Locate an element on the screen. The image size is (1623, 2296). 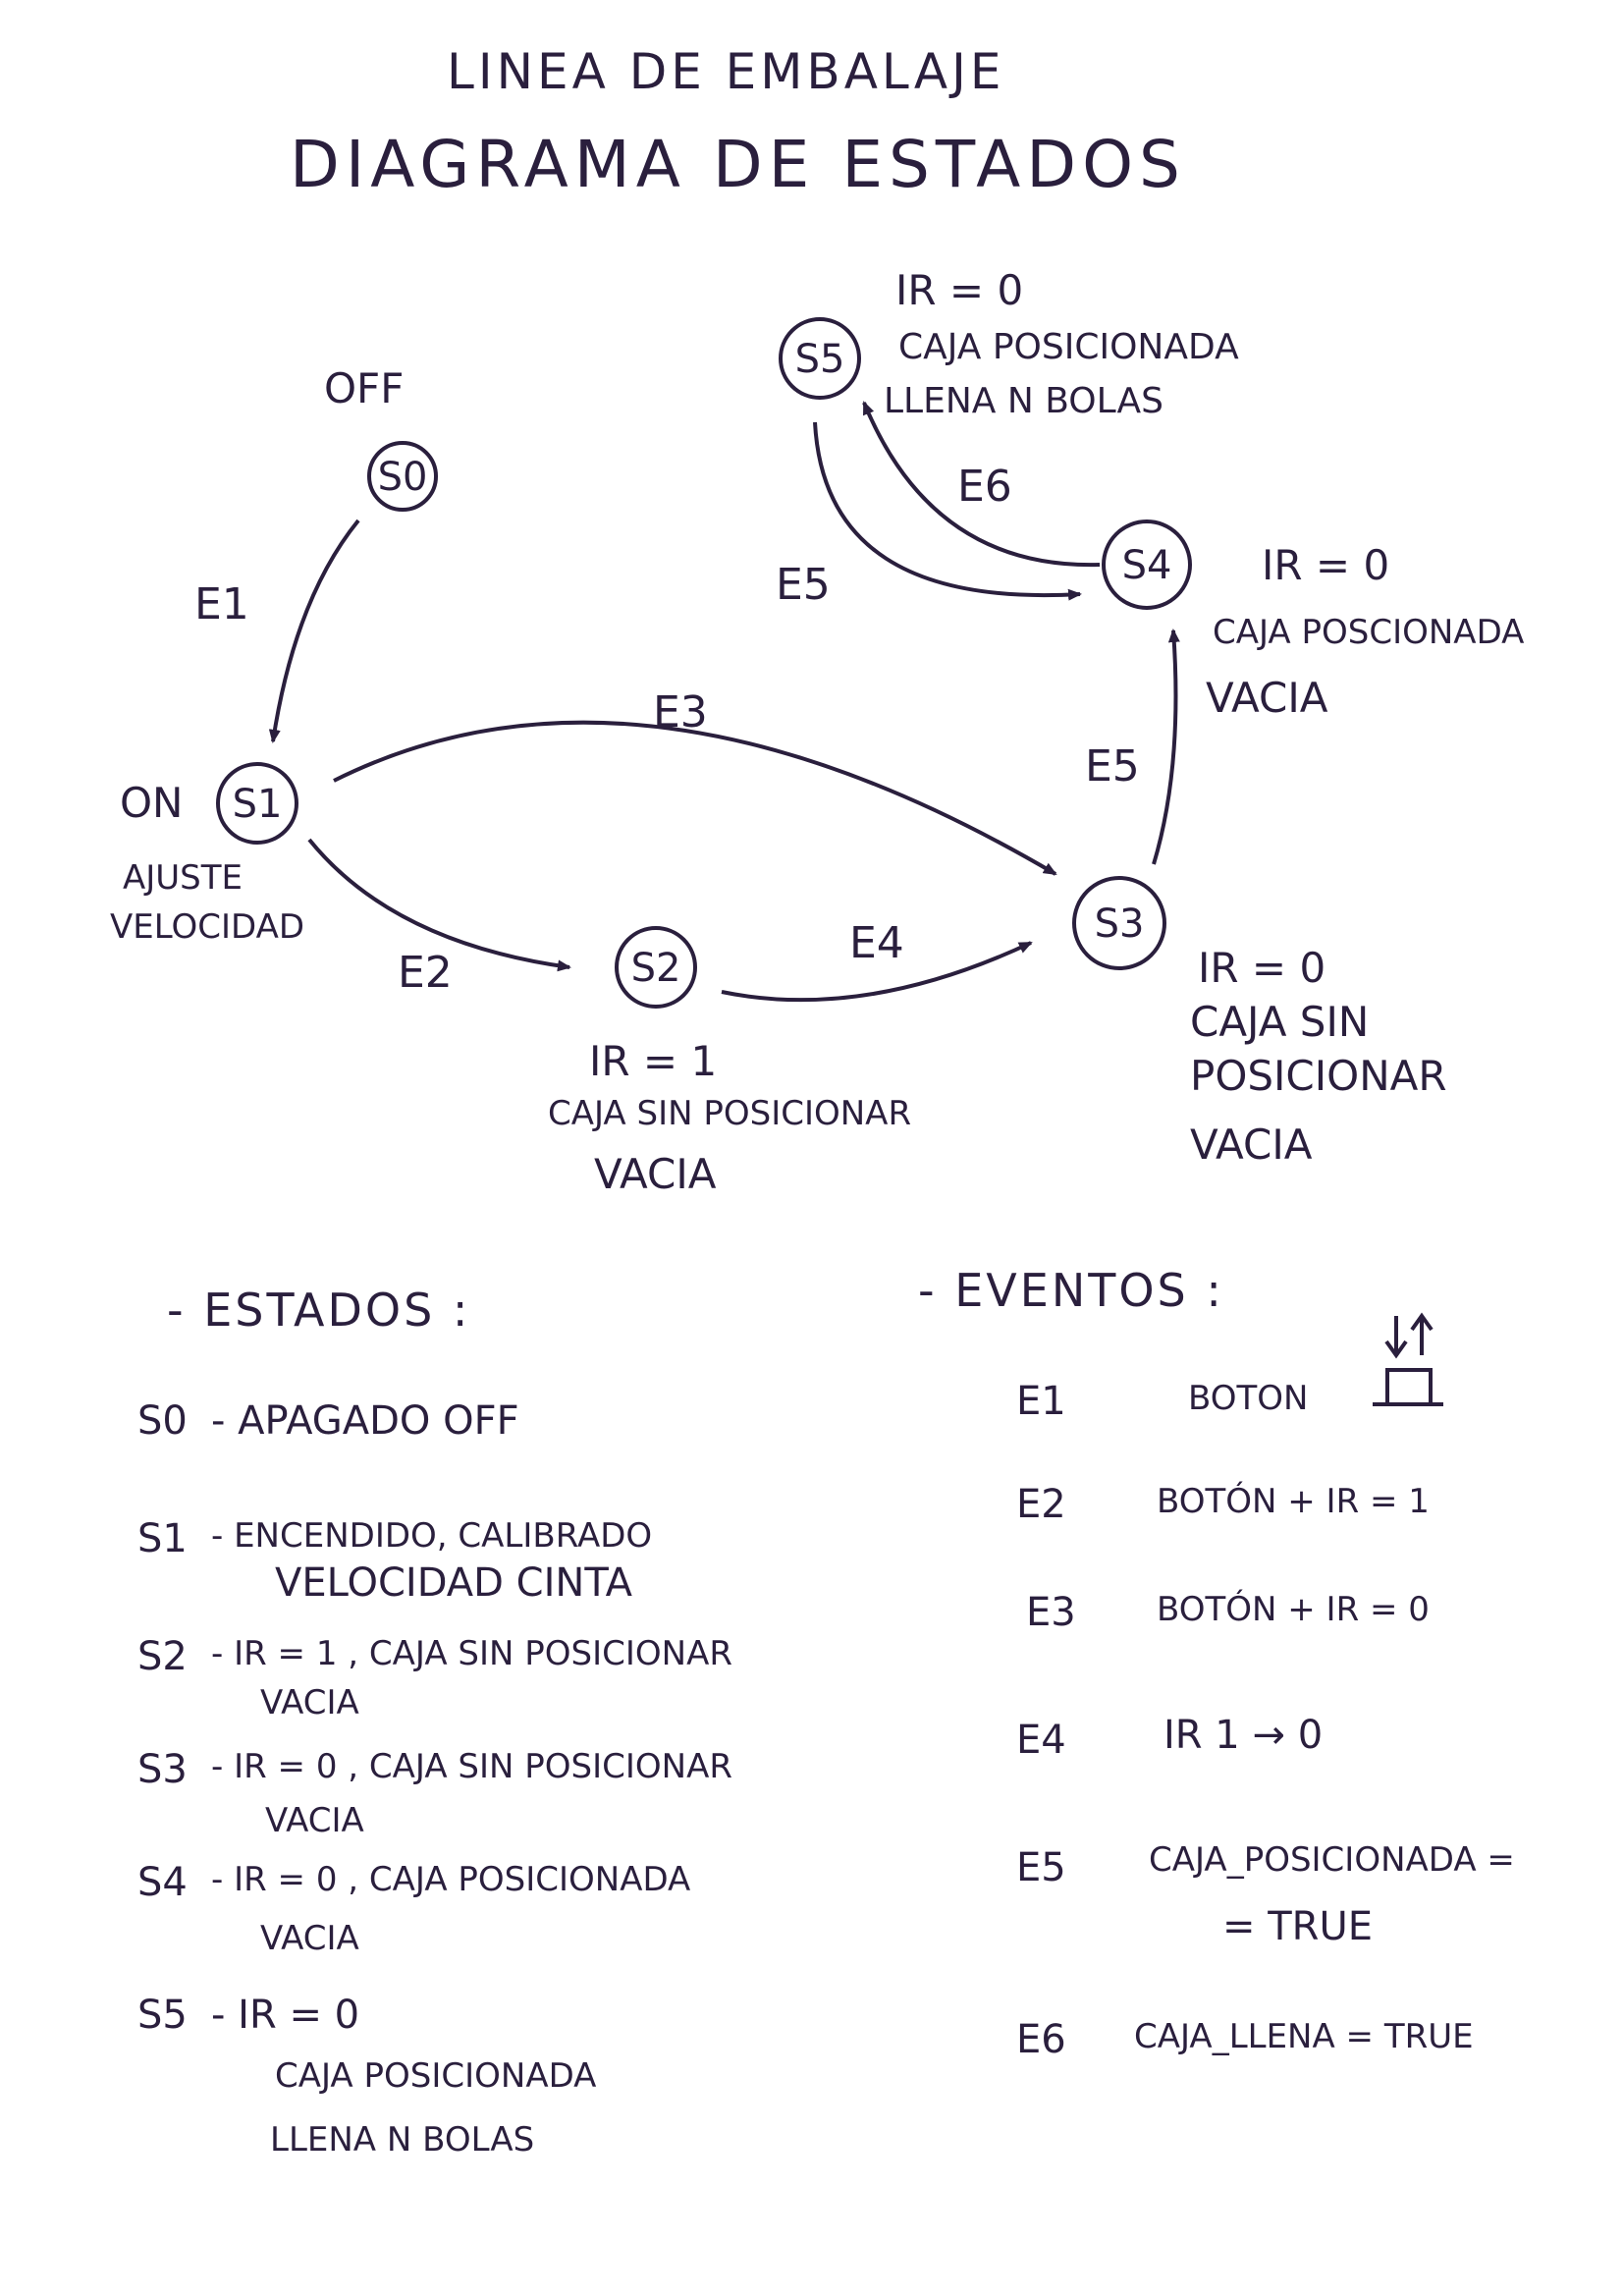
state-s2-label: S2 is located at coordinates (656, 968).